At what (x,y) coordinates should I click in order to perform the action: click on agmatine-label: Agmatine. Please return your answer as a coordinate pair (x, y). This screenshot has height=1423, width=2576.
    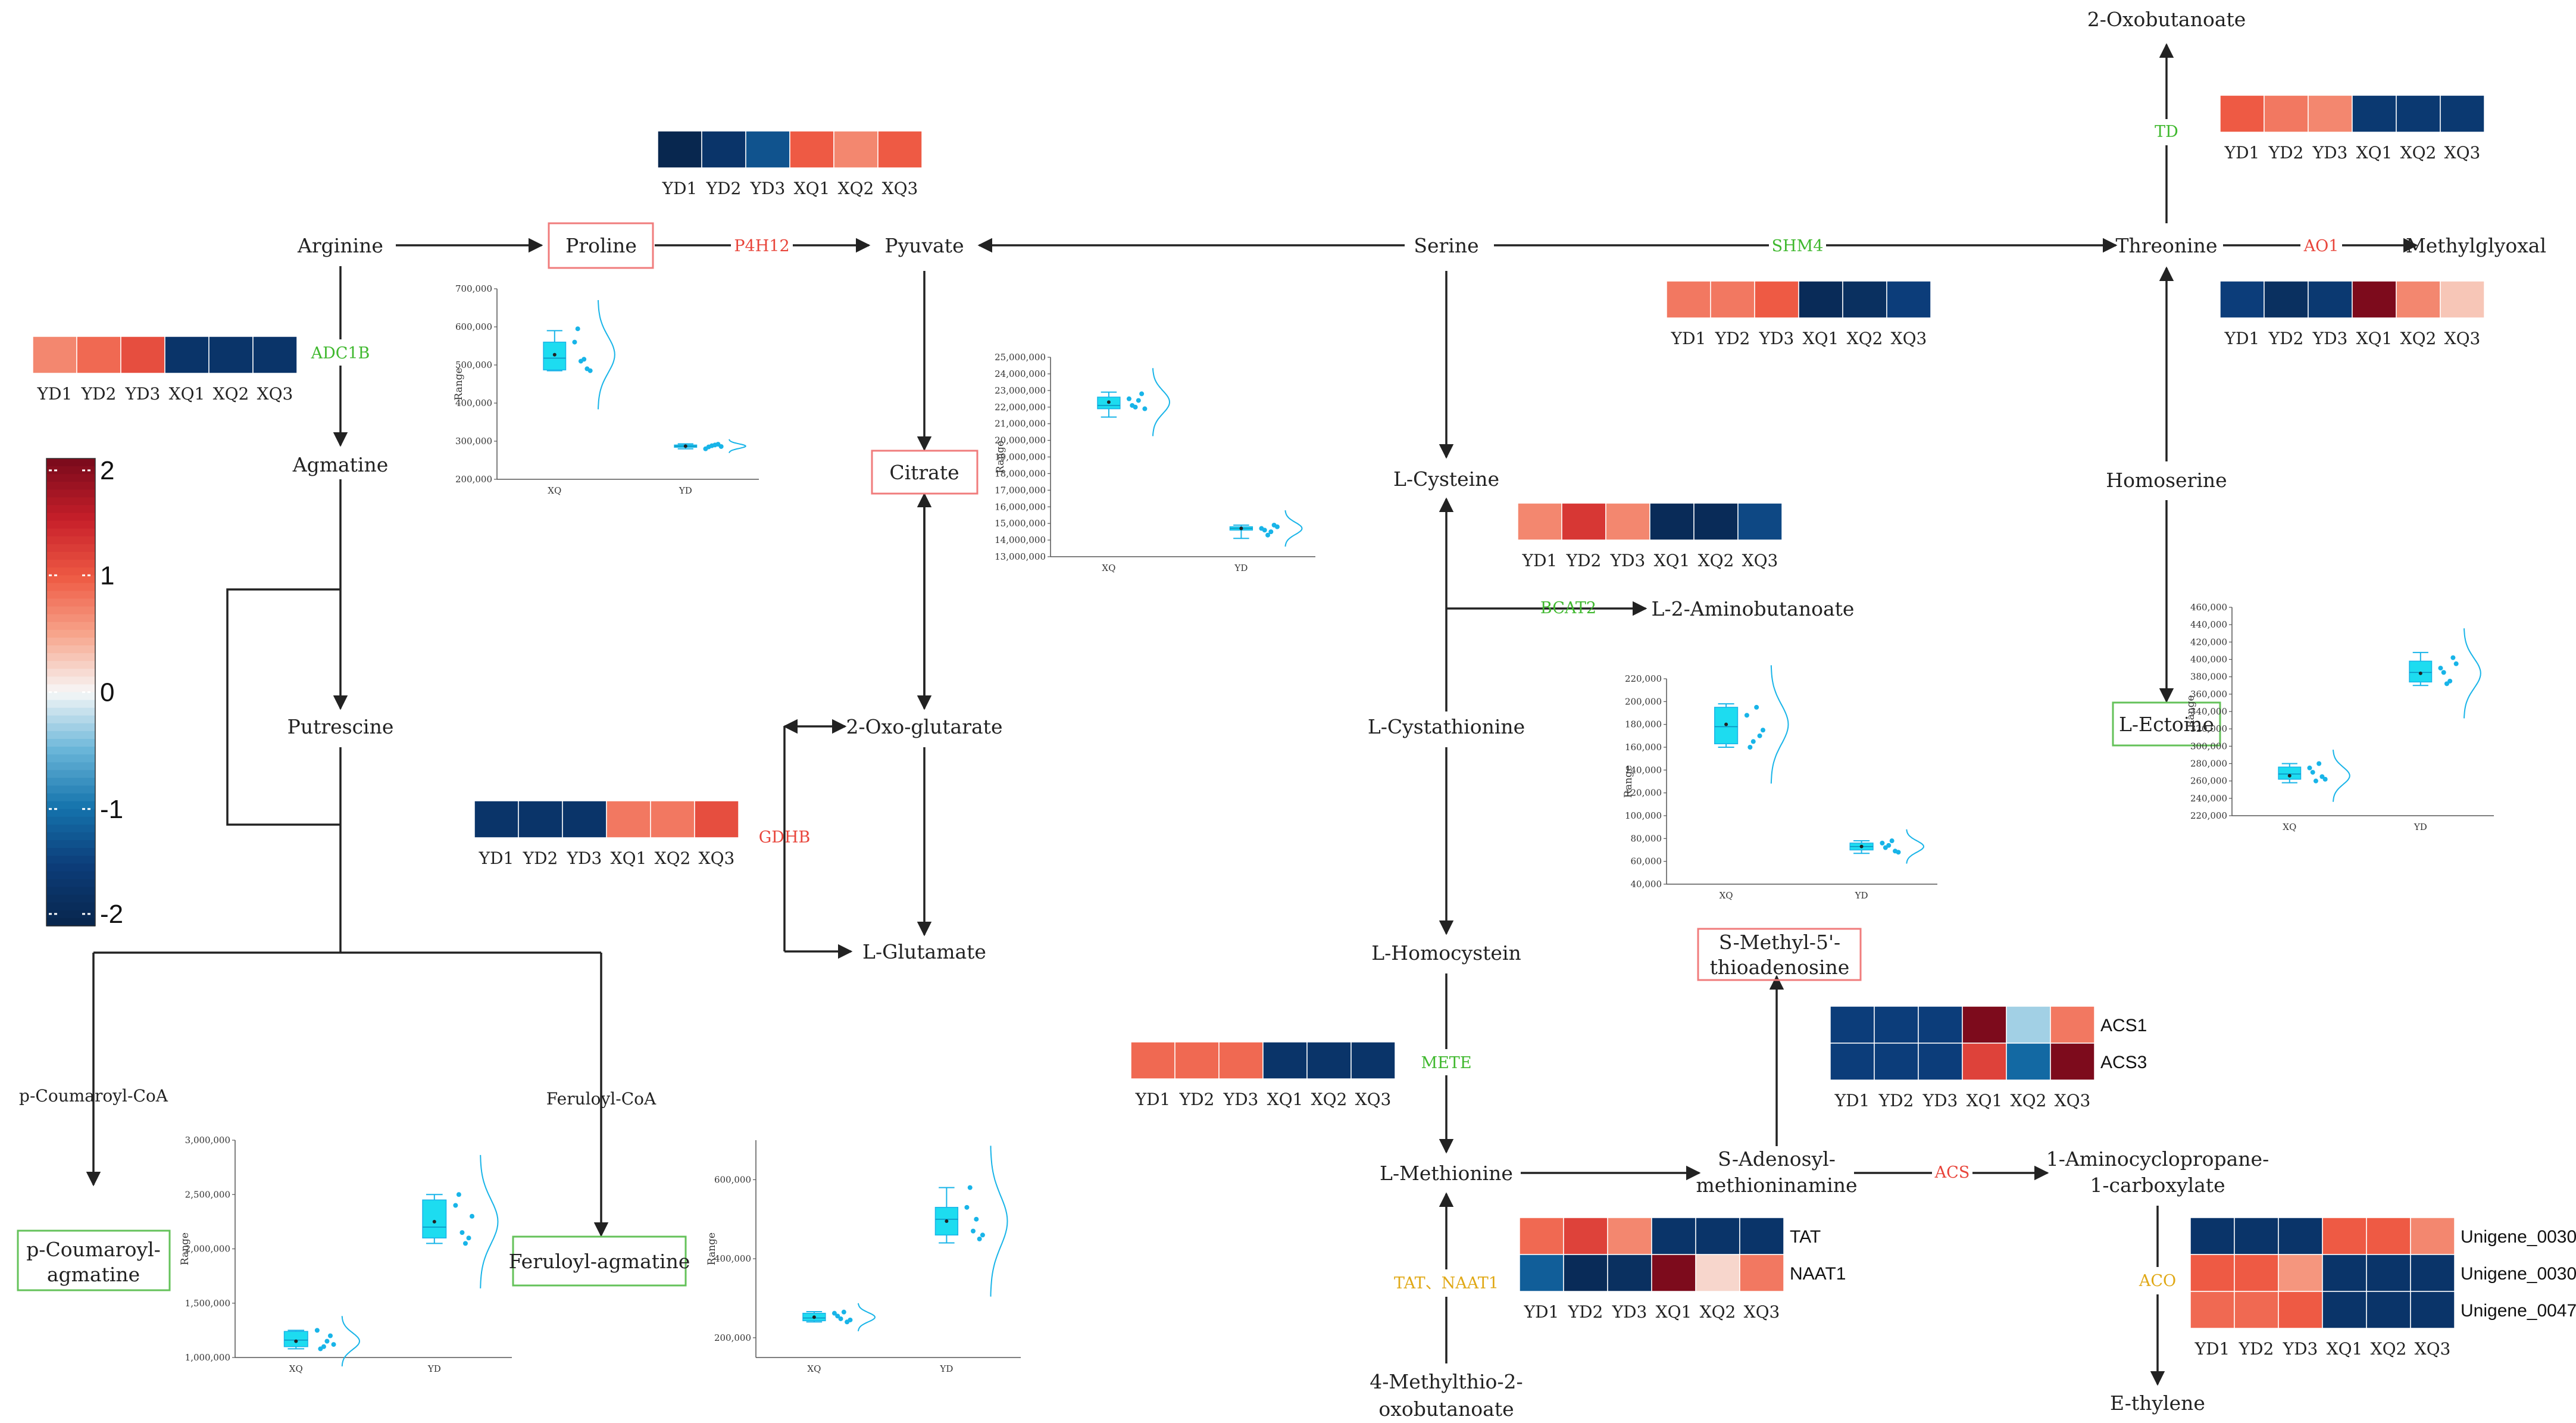
    Looking at the image, I should click on (340, 464).